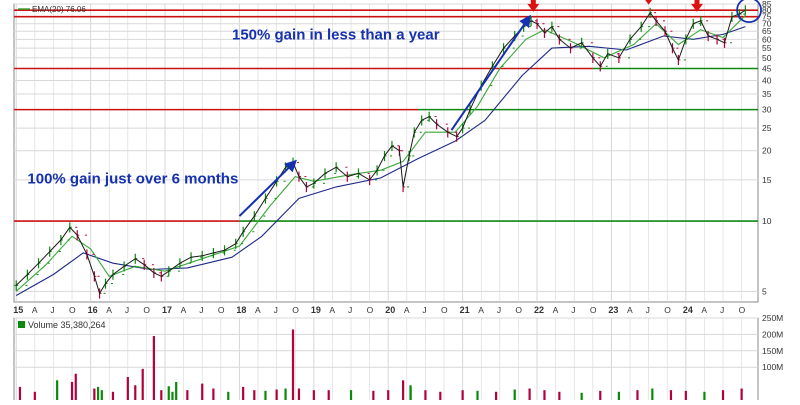 This screenshot has height=405, width=800. What do you see at coordinates (18, 310) in the screenshot?
I see `time-tick-label: 15` at bounding box center [18, 310].